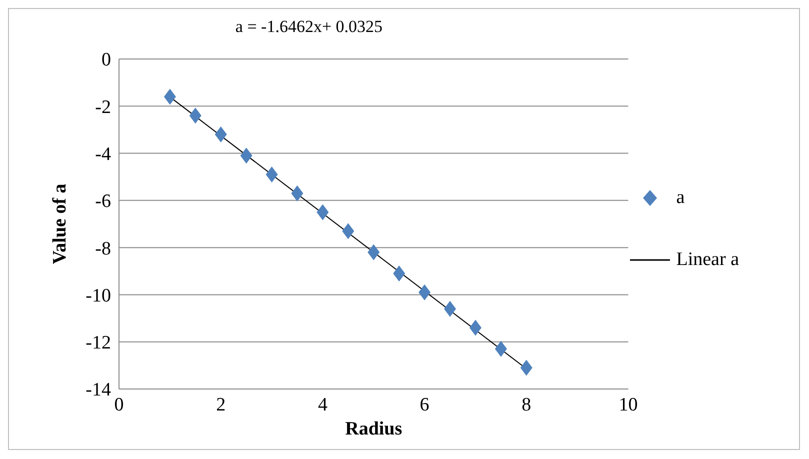  I want to click on x-tick-label: 8, so click(527, 405).